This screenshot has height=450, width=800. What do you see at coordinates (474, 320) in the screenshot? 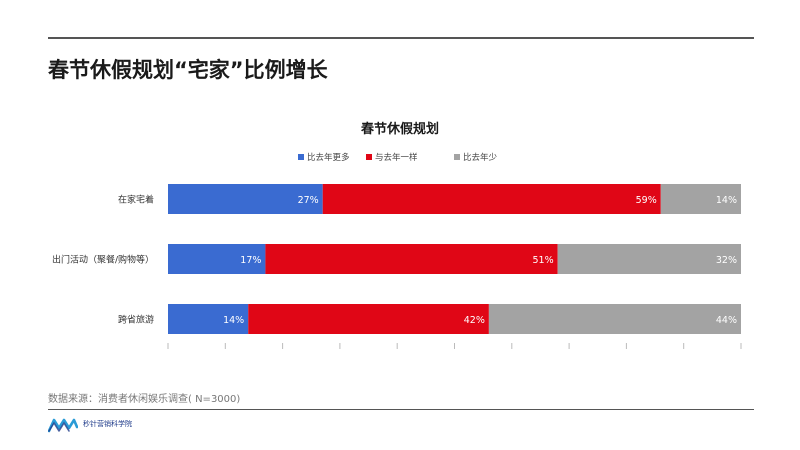
I see `data-label-3-2: 42%` at bounding box center [474, 320].